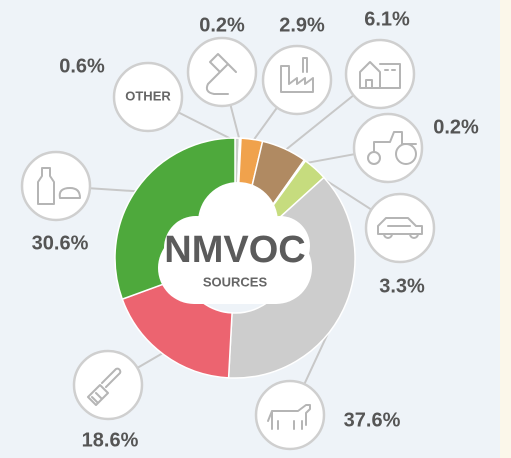 The width and height of the screenshot is (511, 458). What do you see at coordinates (60, 243) in the screenshot?
I see `value-label: 30.6%` at bounding box center [60, 243].